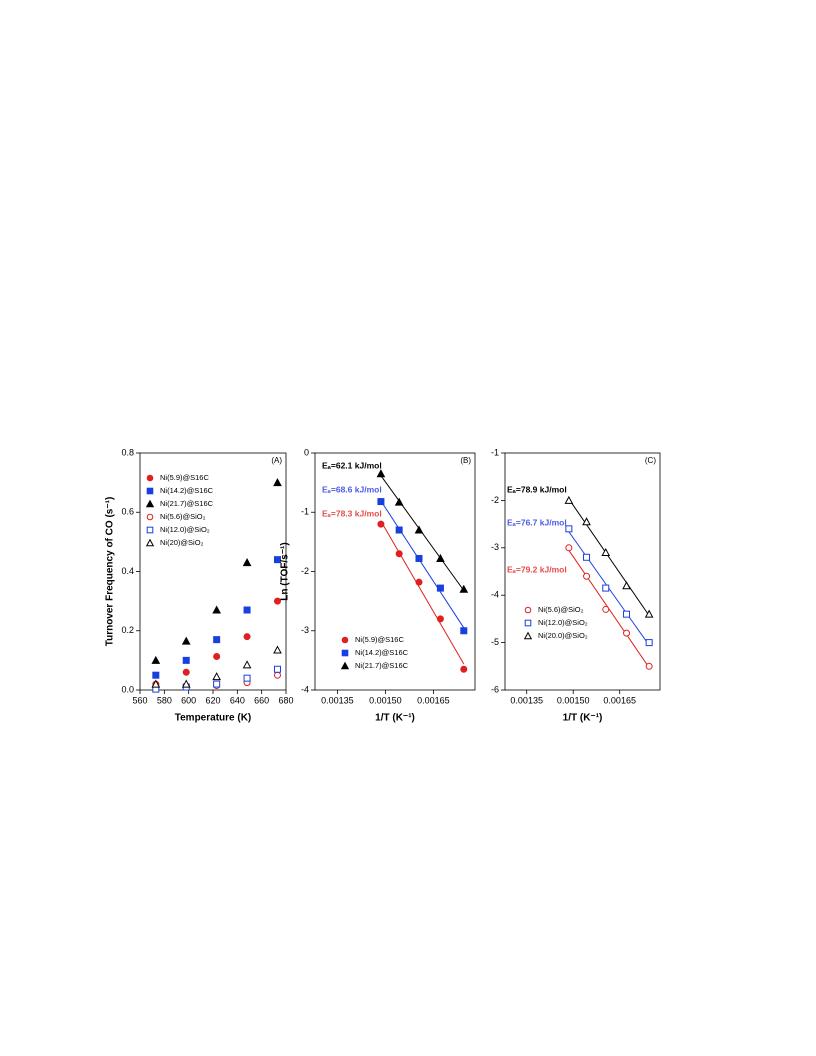  I want to click on y-axis-label: Ln (TOF/s⁻¹), so click(285, 571).